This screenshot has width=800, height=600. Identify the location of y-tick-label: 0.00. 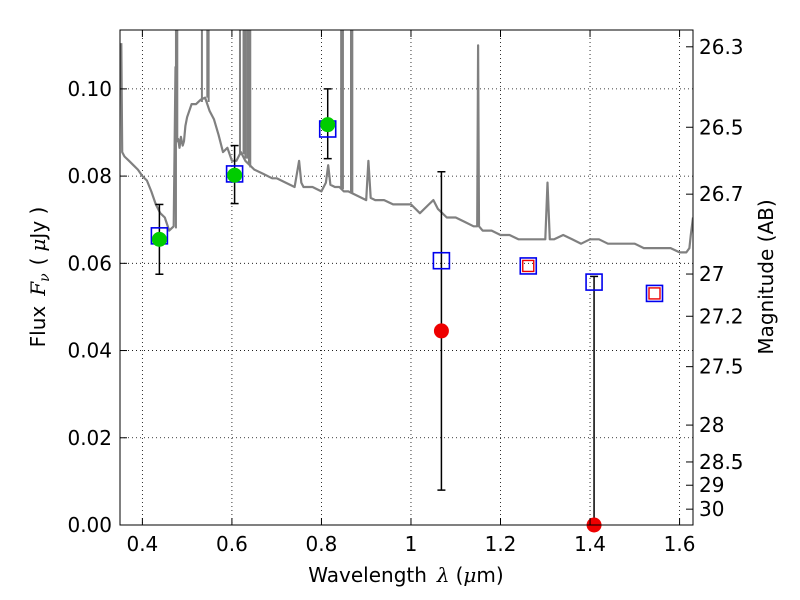
(89, 525).